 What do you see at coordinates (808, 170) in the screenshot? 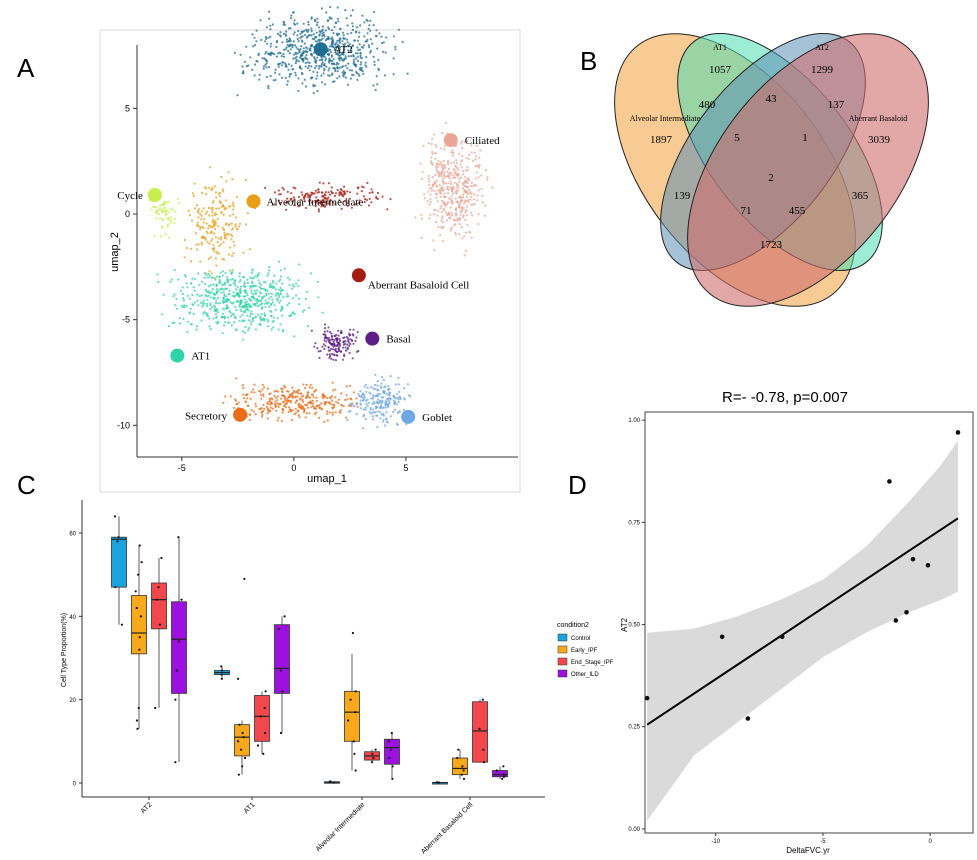
I see `venn-ellipse-aberrant-basaloid` at bounding box center [808, 170].